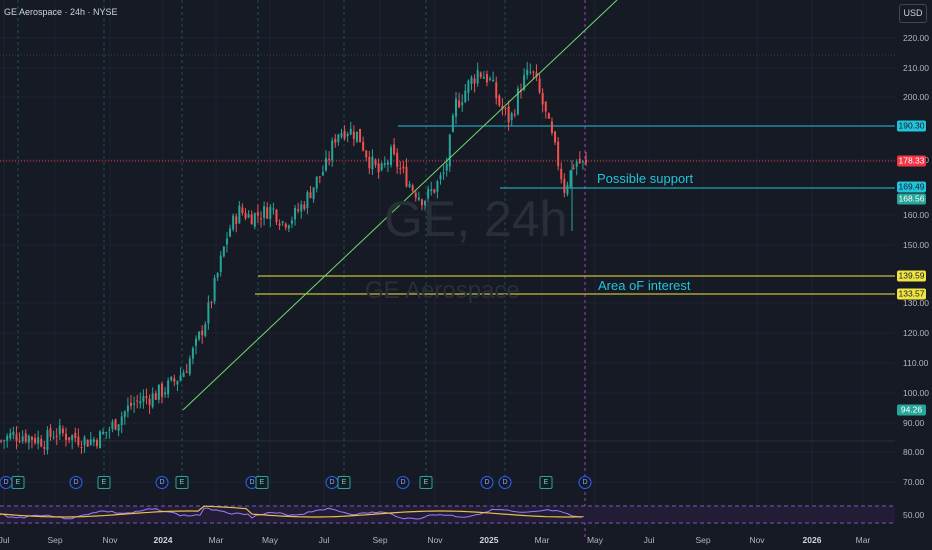  I want to click on annotation-area-of-interest: Area oF interest, so click(644, 285).